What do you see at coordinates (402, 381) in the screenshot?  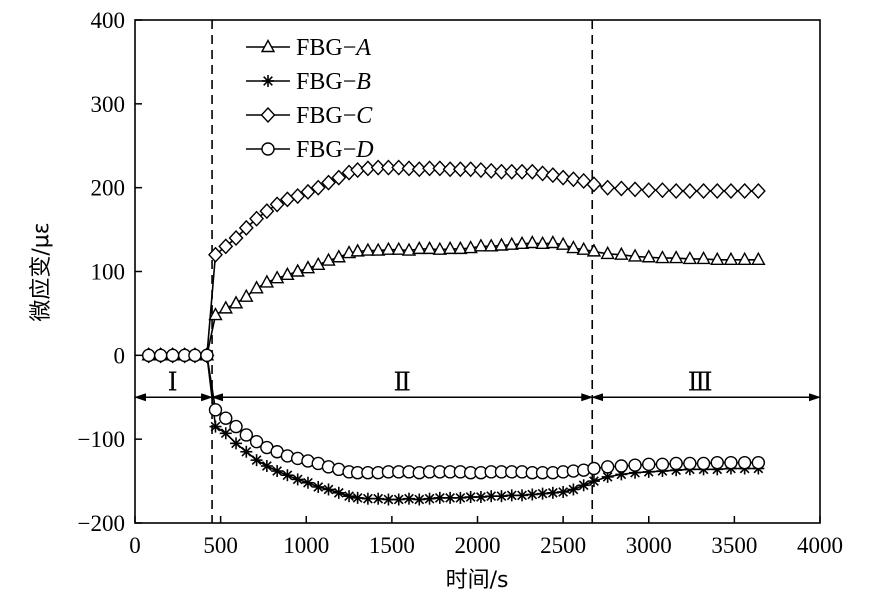 I see `phase-label: Ⅱ` at bounding box center [402, 381].